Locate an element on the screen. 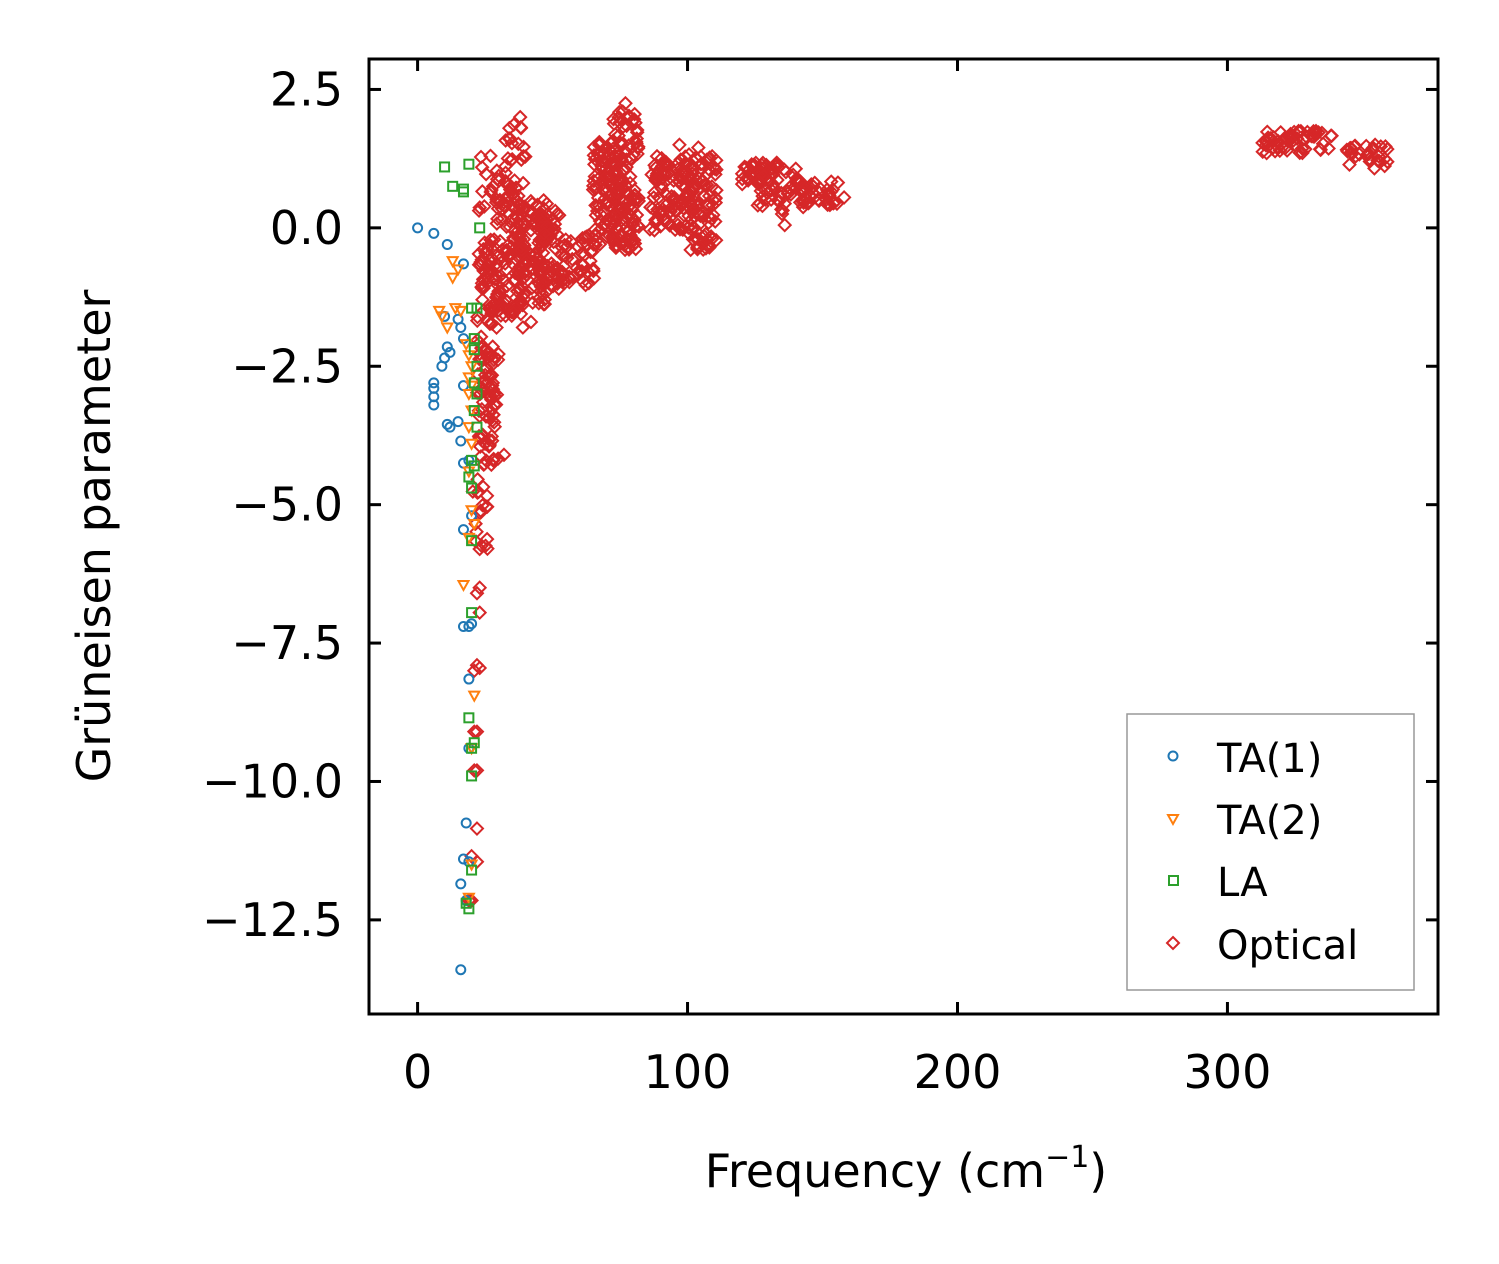 This screenshot has width=1499, height=1264. legend-label-ta1: TA(1) is located at coordinates (1269, 759).